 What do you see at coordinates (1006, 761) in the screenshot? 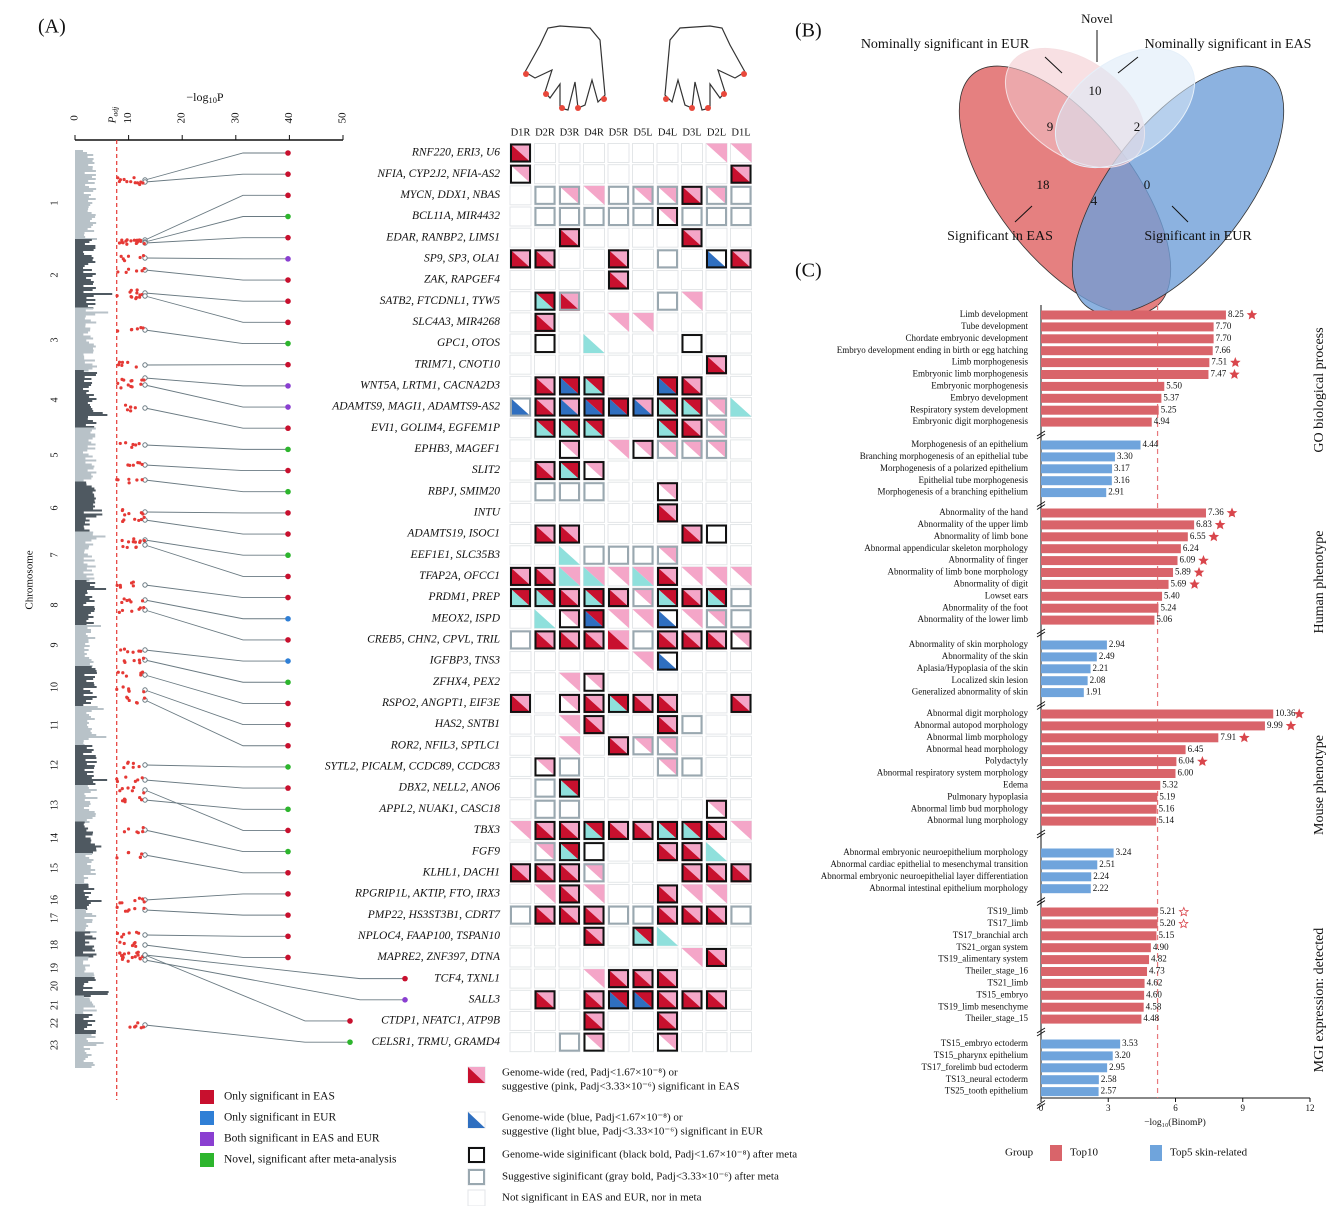
I see `category-label: Polydactyly` at bounding box center [1006, 761].